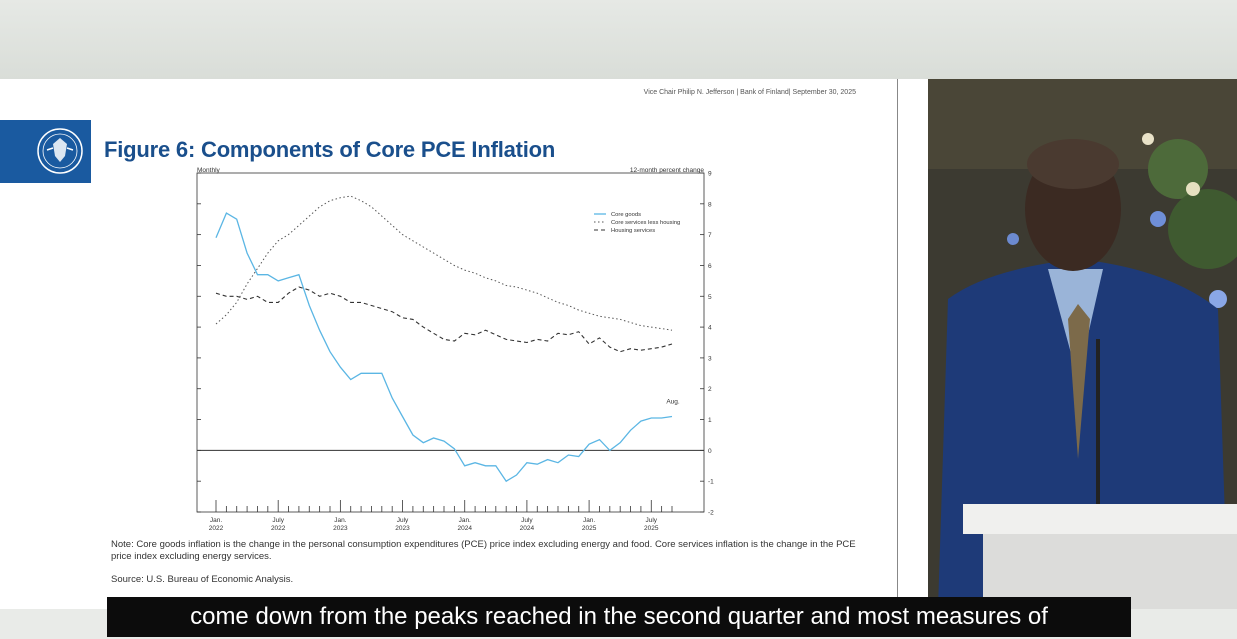 The width and height of the screenshot is (1237, 639). I want to click on y-tick-label: 6, so click(710, 266).